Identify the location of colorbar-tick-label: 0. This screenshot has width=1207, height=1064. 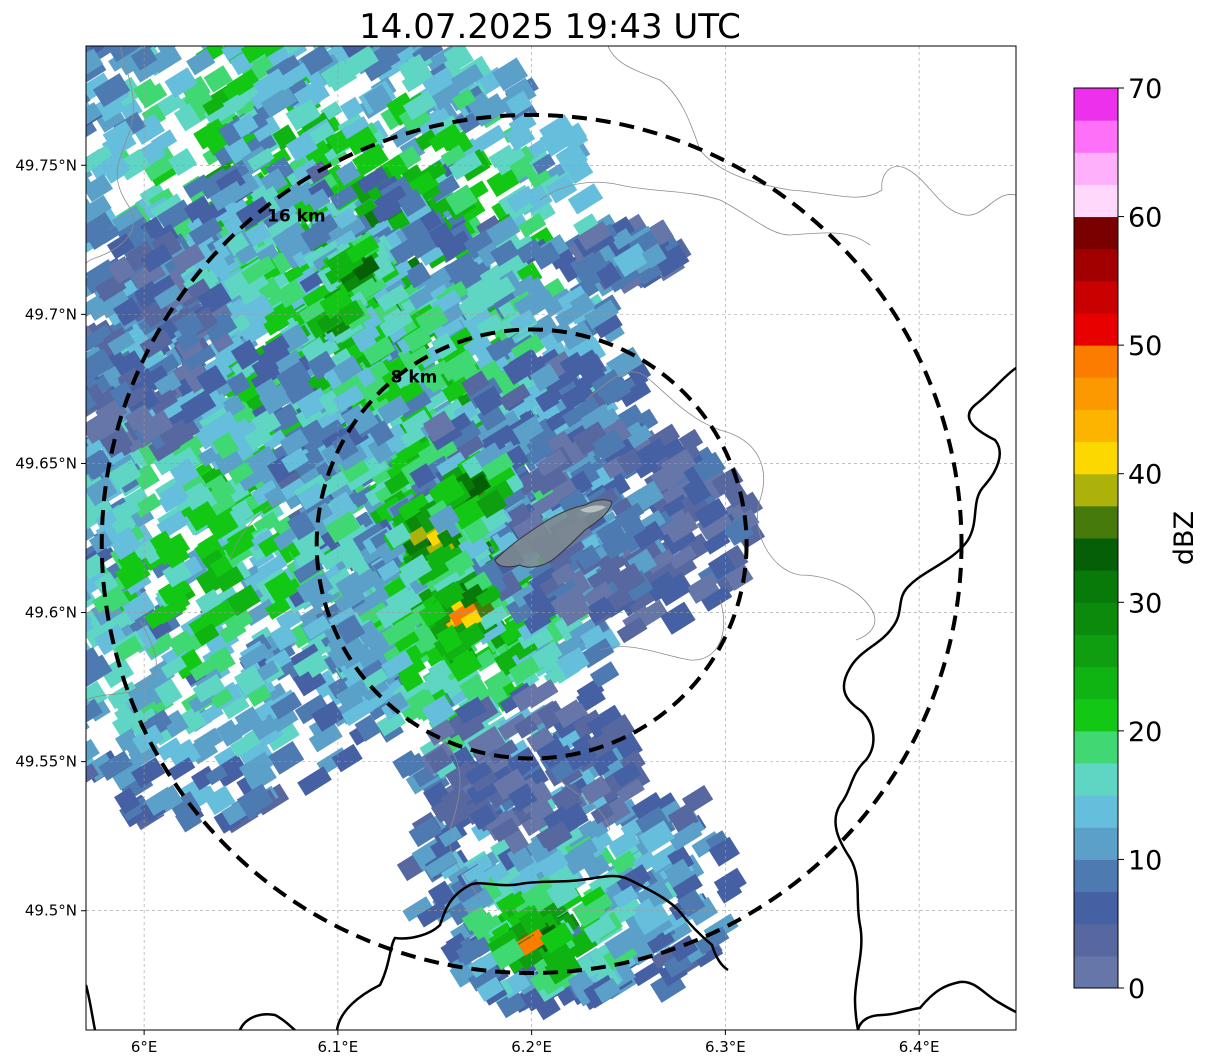
(1136, 989).